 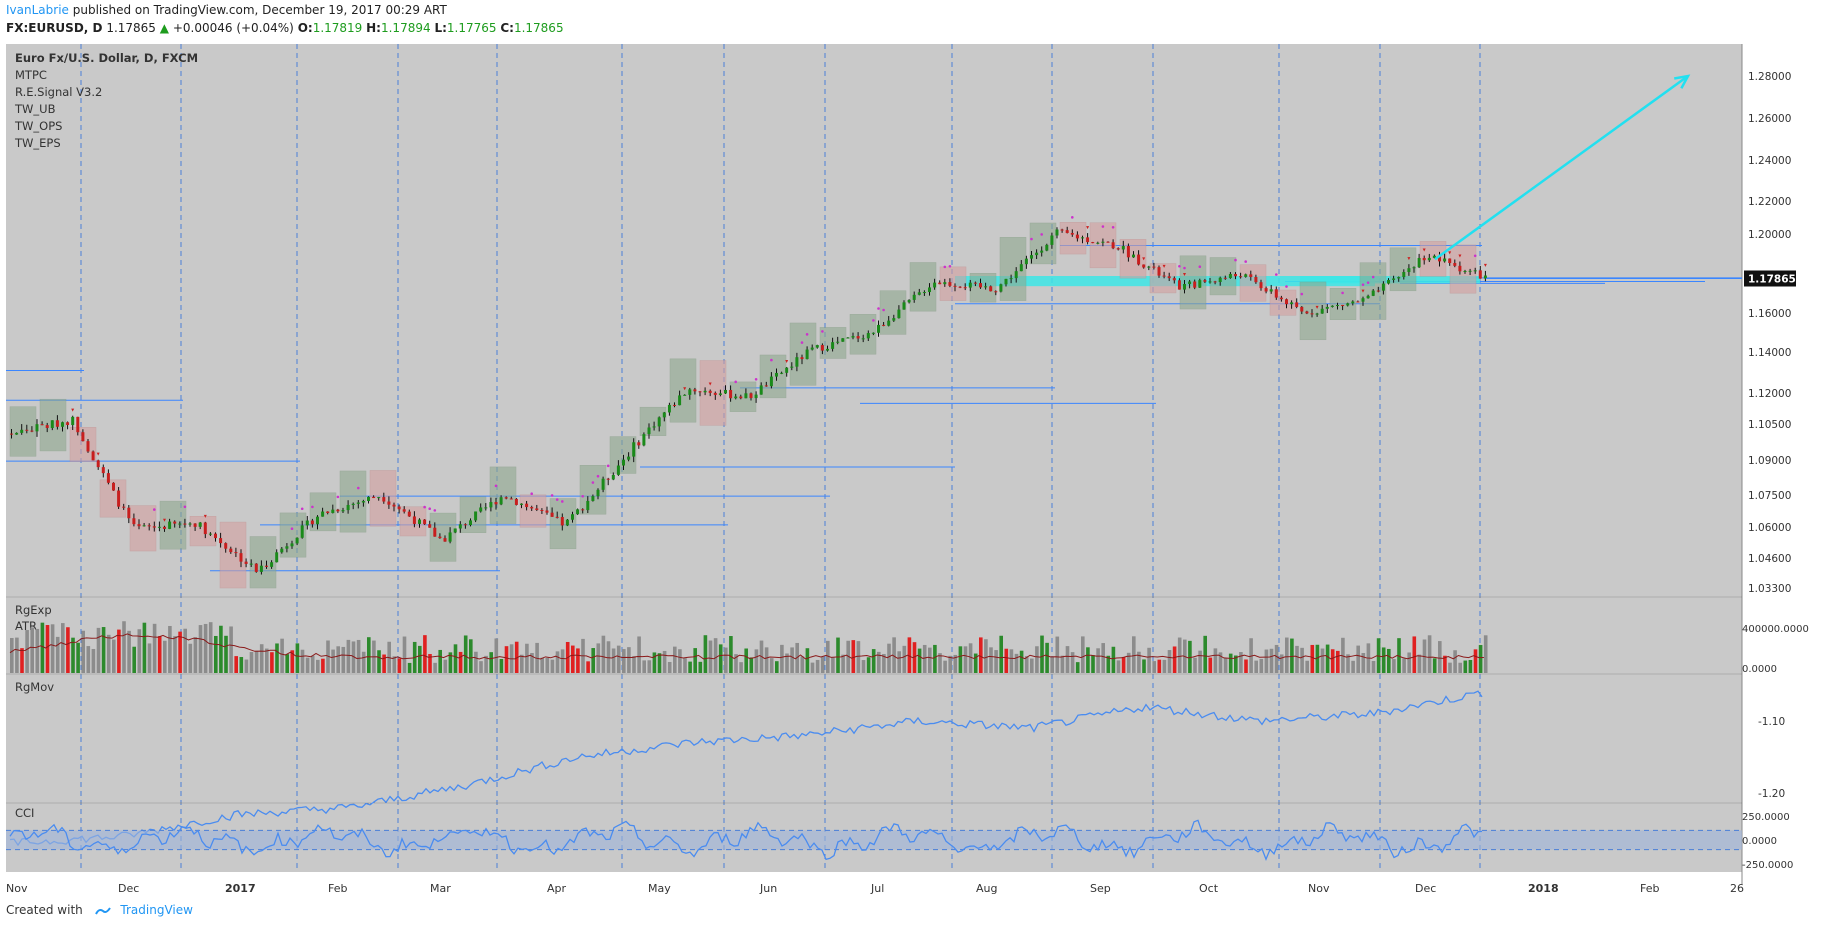 What do you see at coordinates (128, 888) in the screenshot?
I see `time-axis-tick-label: Dec` at bounding box center [128, 888].